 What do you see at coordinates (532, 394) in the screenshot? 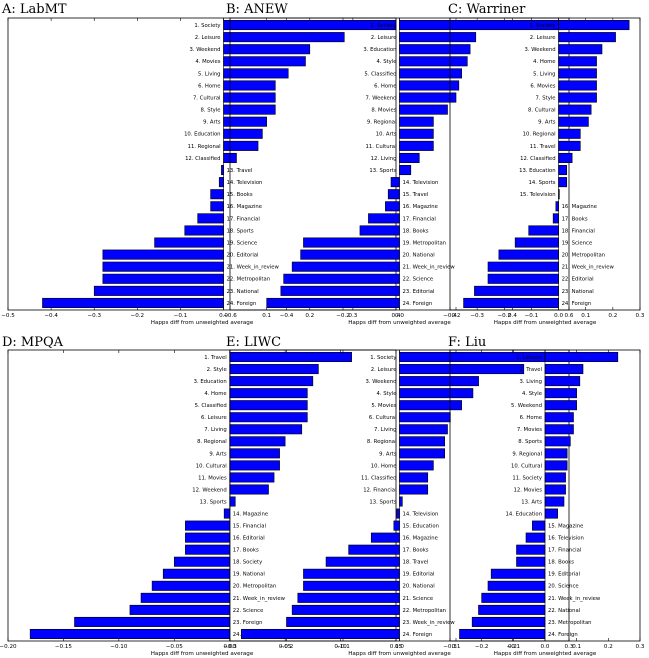
I see `category-label: 4. Style` at bounding box center [532, 394].